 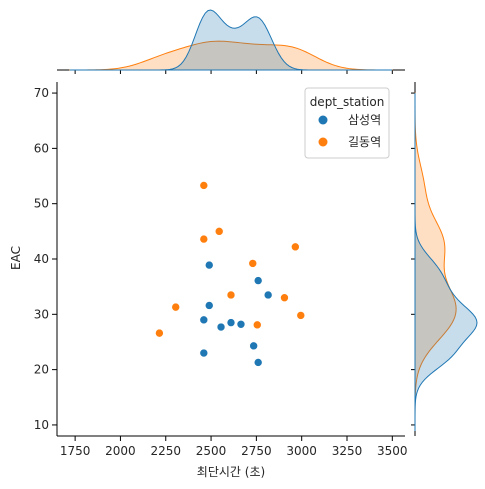 What do you see at coordinates (347, 451) in the screenshot?
I see `x-tick-label: 3250` at bounding box center [347, 451].